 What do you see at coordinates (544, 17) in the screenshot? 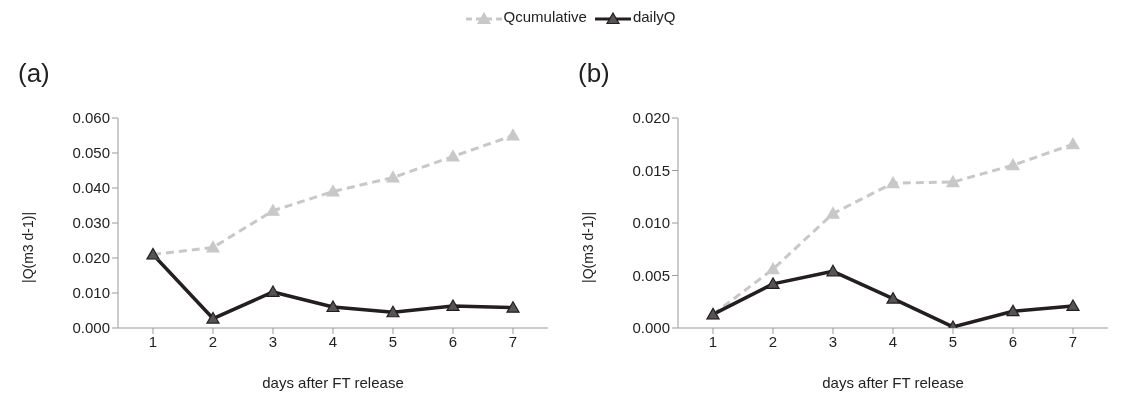
I see `legend-label: Qcumulative` at bounding box center [544, 17].